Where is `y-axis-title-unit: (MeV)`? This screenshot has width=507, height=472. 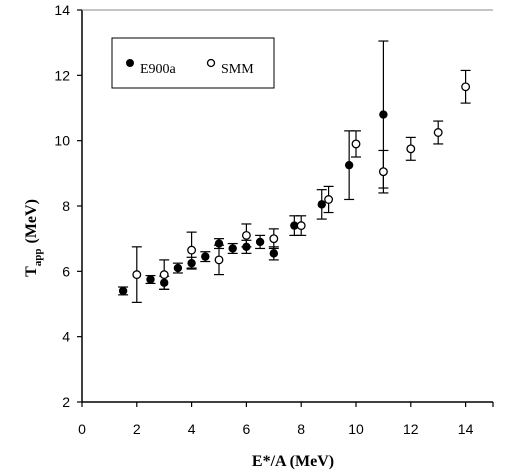 y-axis-title-unit: (MeV) is located at coordinates (31, 221).